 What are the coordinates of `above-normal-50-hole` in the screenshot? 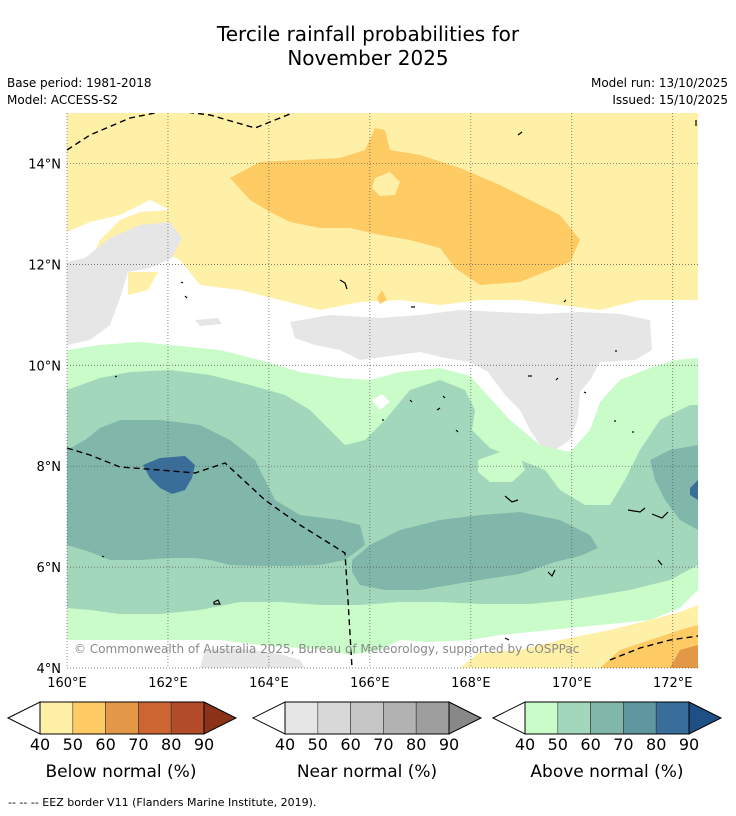 It's located at (501, 467).